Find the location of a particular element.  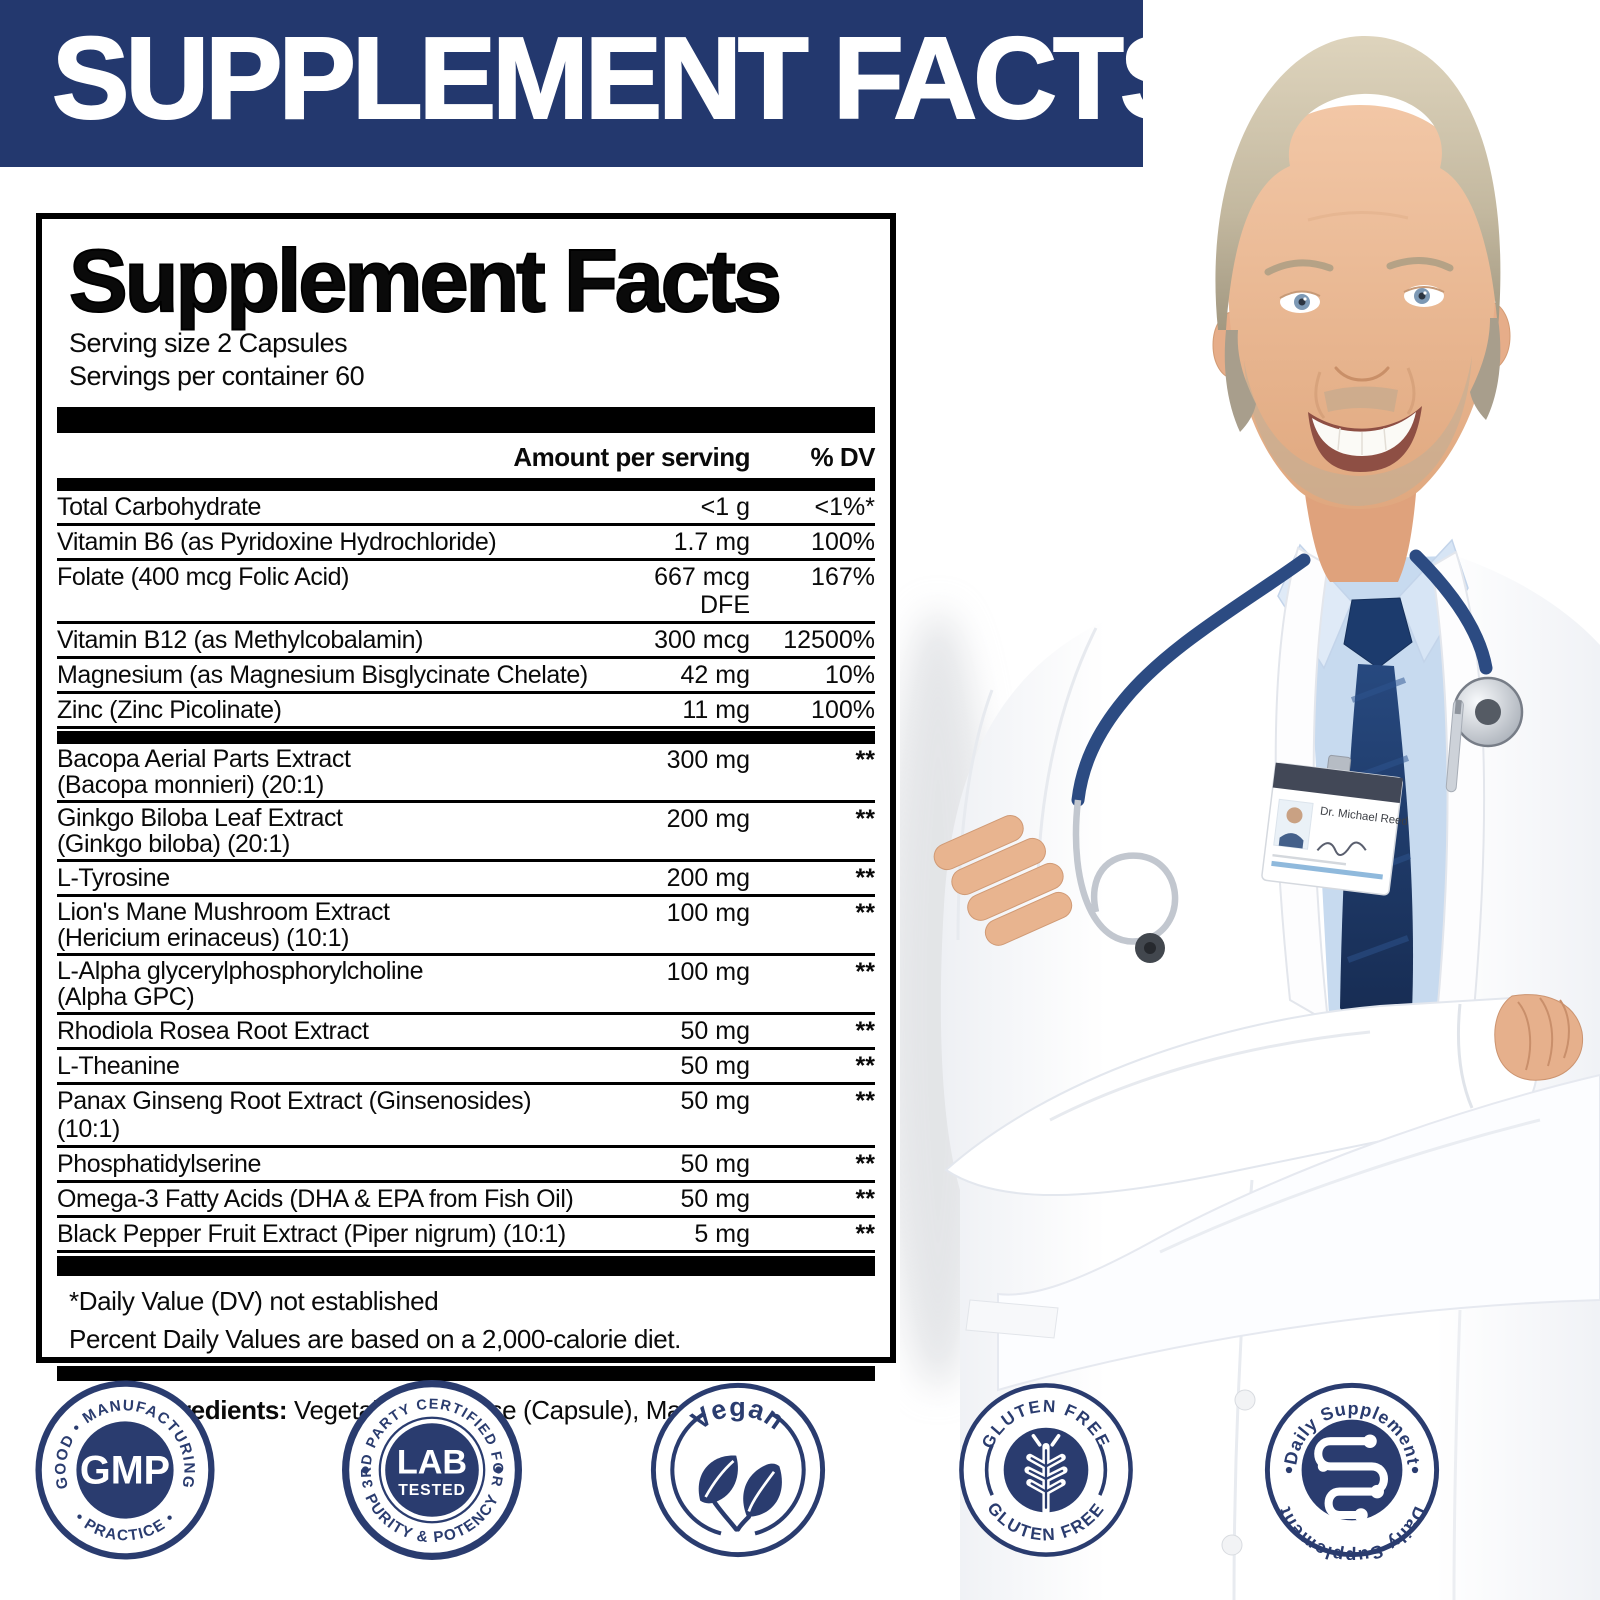

footnote-dv: *Daily Value (DV) not established is located at coordinates (254, 1301).